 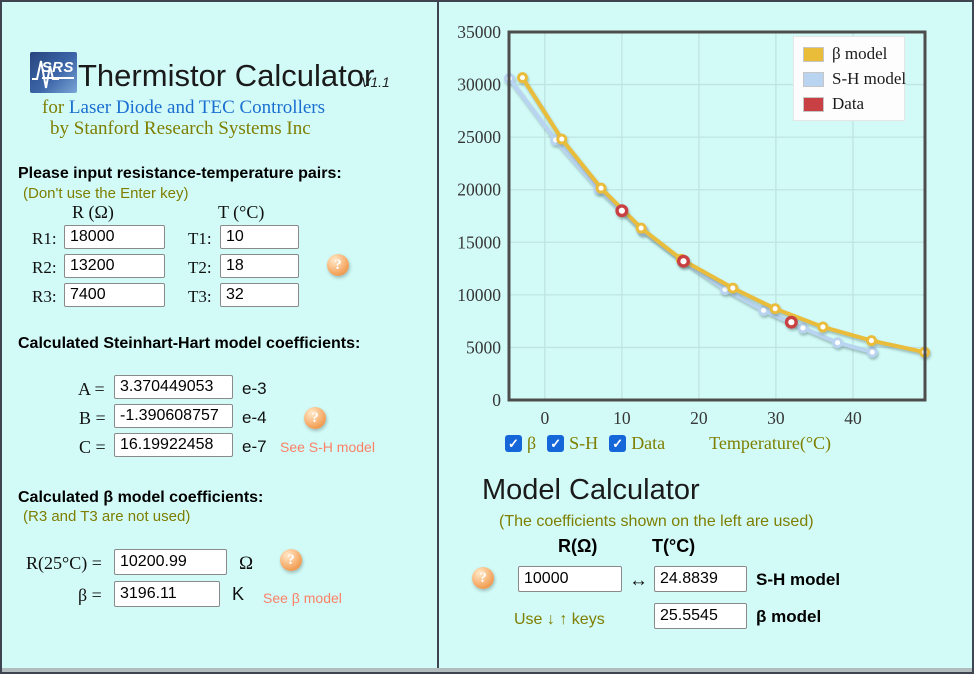 I want to click on data-series-checkbox: ✓, so click(x=618, y=443).